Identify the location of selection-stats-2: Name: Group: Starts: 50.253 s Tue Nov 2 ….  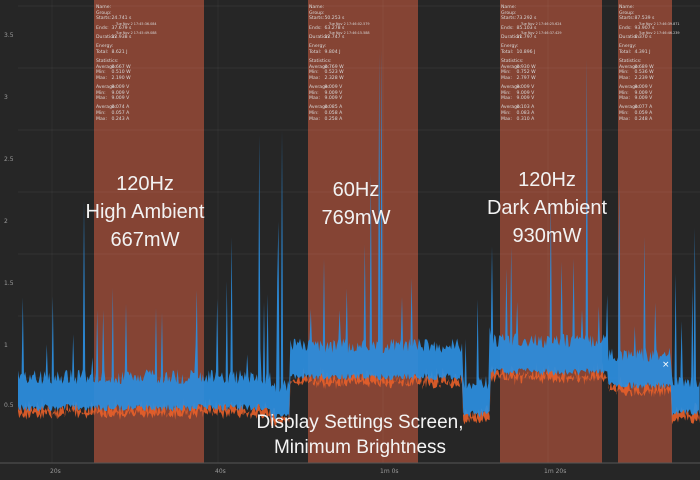
(339, 63).